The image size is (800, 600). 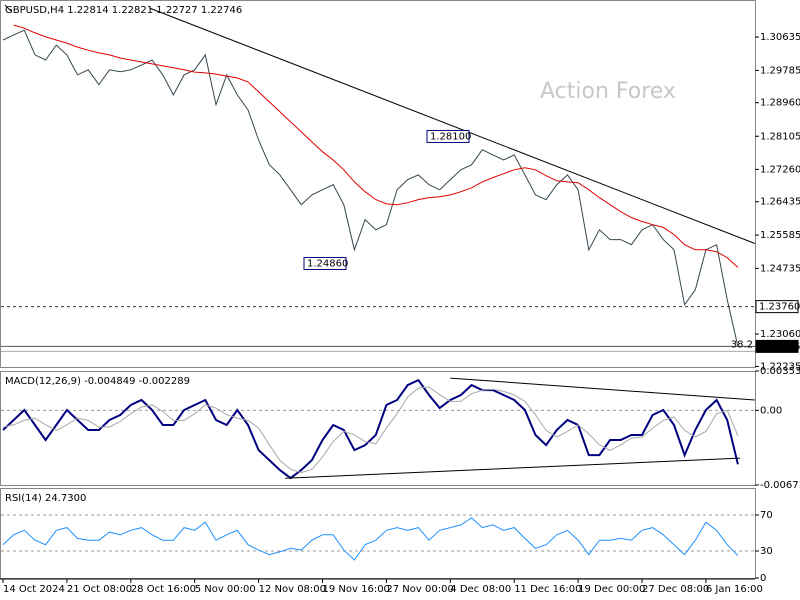 I want to click on y-tick-label: 1.27260, so click(x=780, y=169).